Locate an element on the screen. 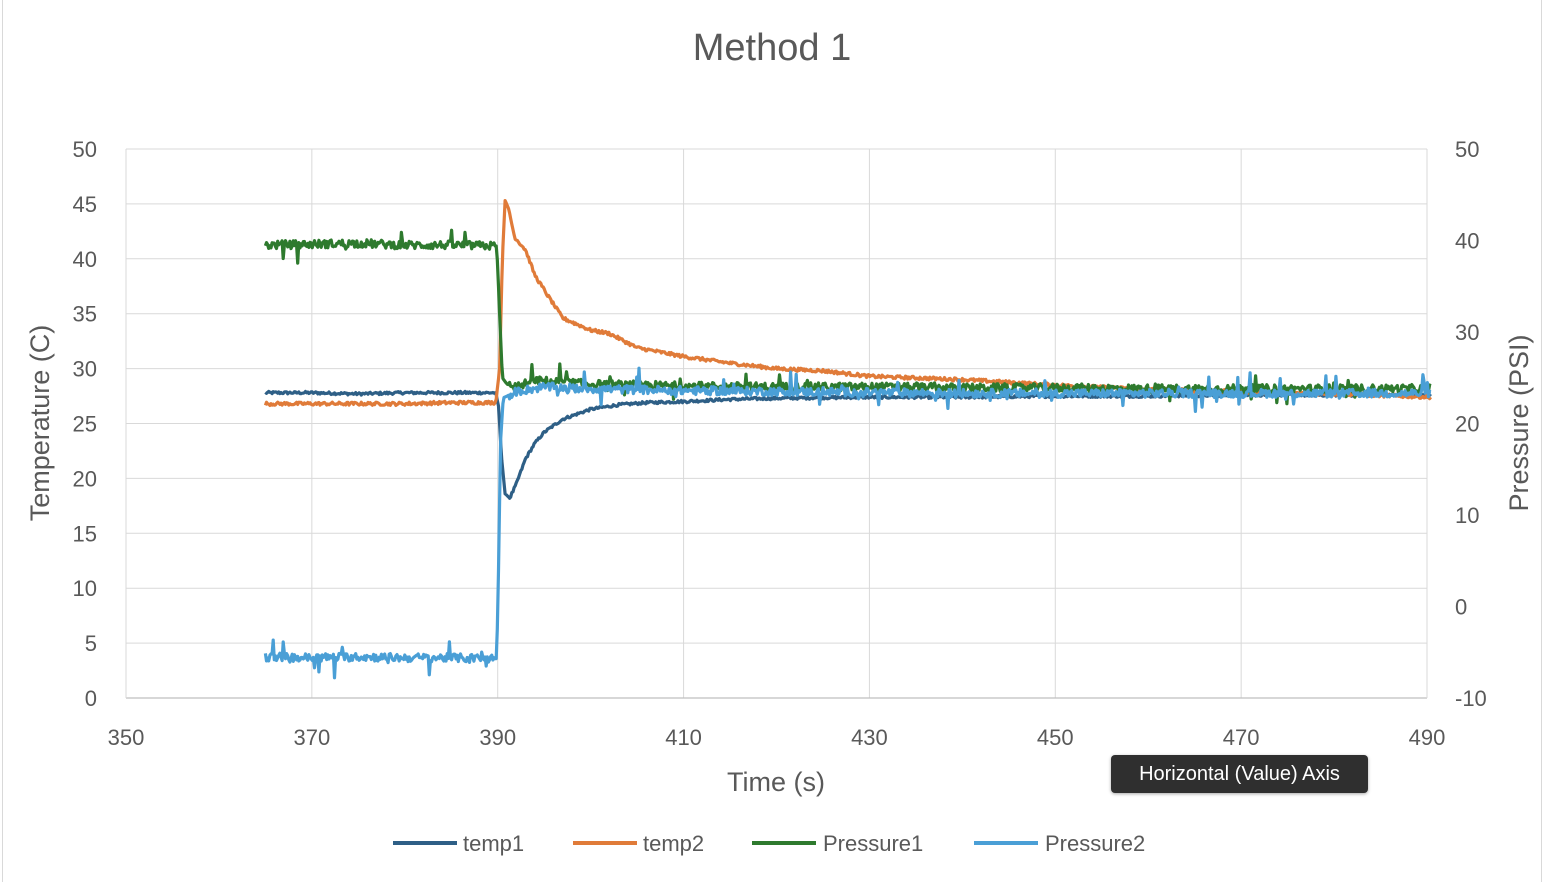 This screenshot has width=1544, height=887. x-tick-label: 410 is located at coordinates (683, 737).